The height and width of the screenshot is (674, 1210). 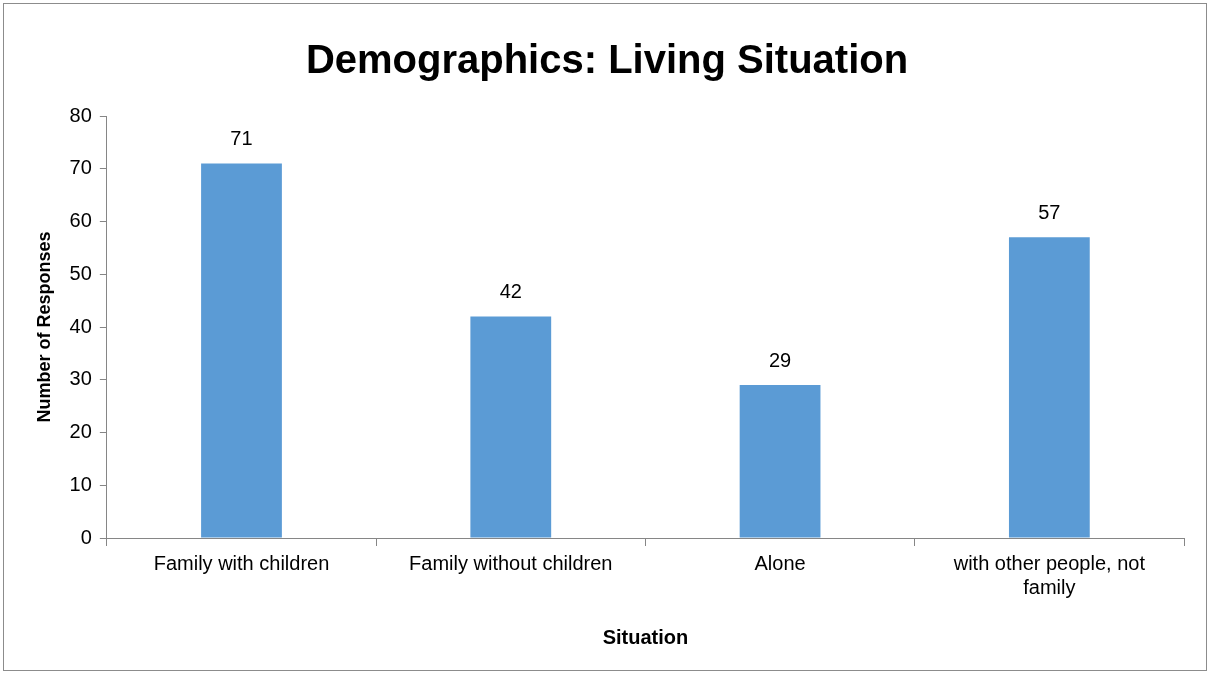 I want to click on y-tick-label: 10, so click(x=80, y=483).